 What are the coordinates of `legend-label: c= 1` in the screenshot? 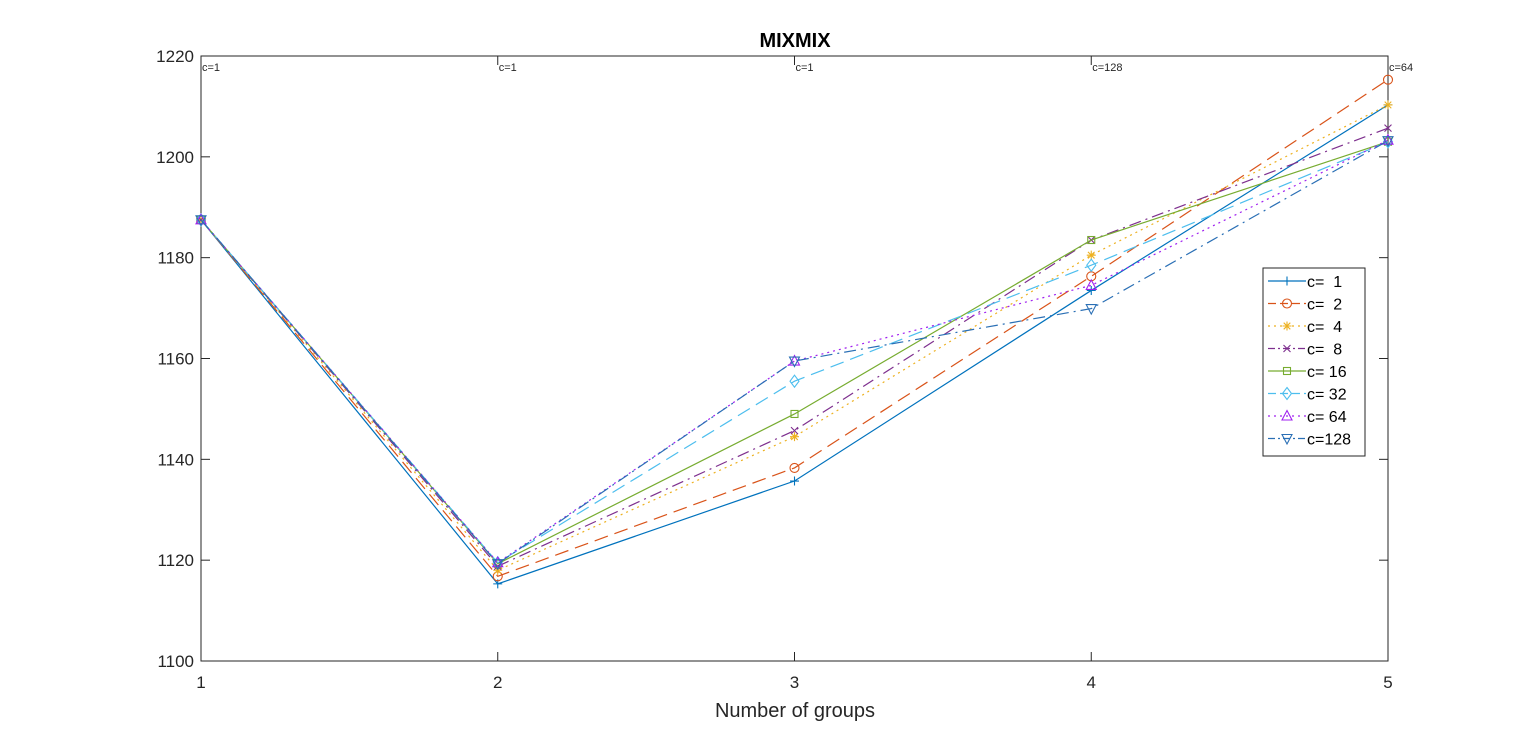 It's located at (1324, 282).